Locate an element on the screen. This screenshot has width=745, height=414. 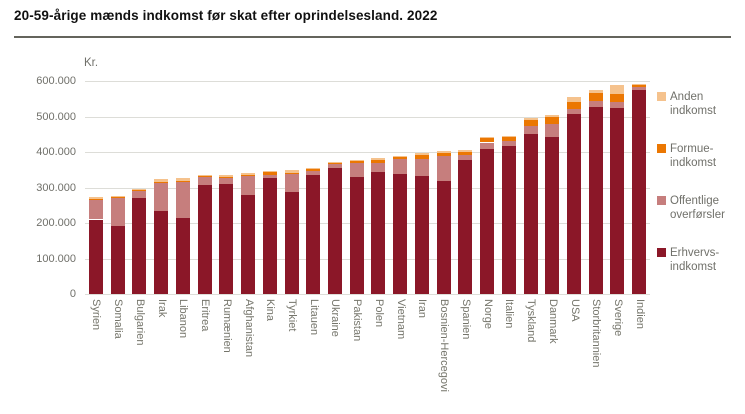
bar-segment-formueindkomst-italien is located at coordinates (508, 139).